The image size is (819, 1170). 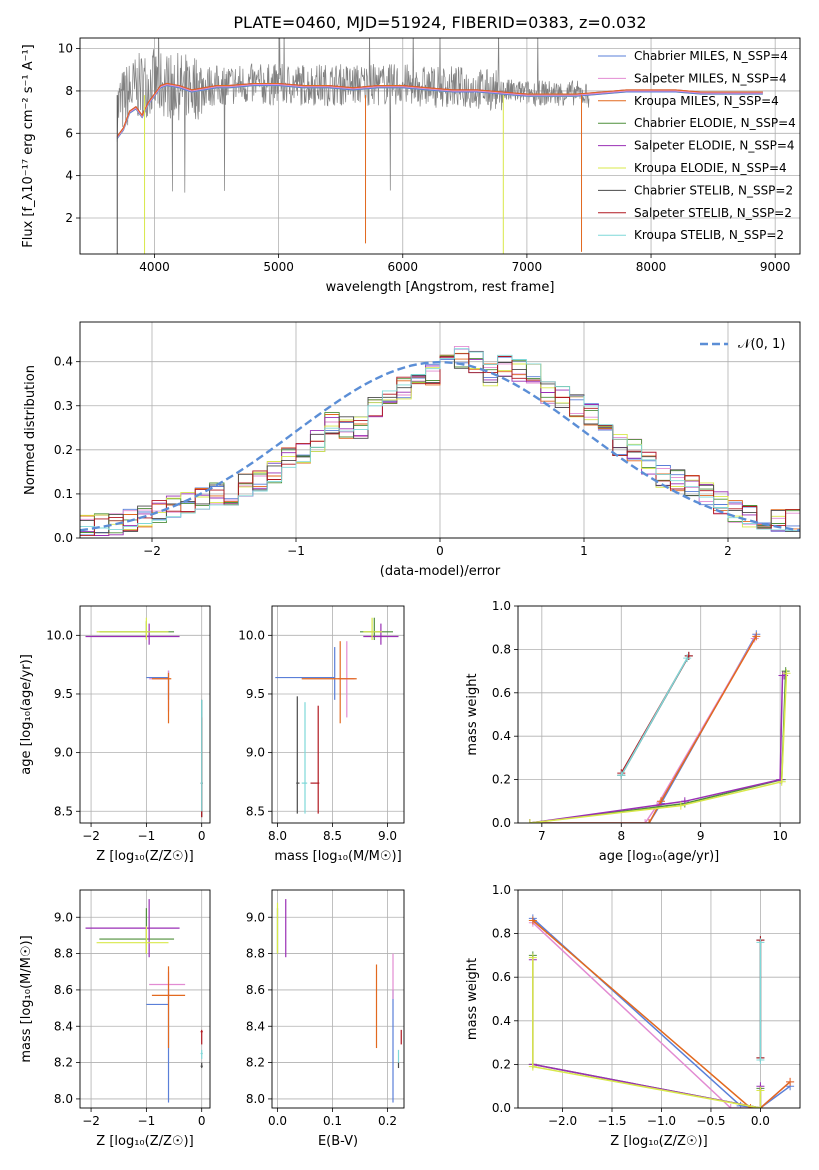 What do you see at coordinates (144, 1001) in the screenshot?
I see `mass_vs_Z-data` at bounding box center [144, 1001].